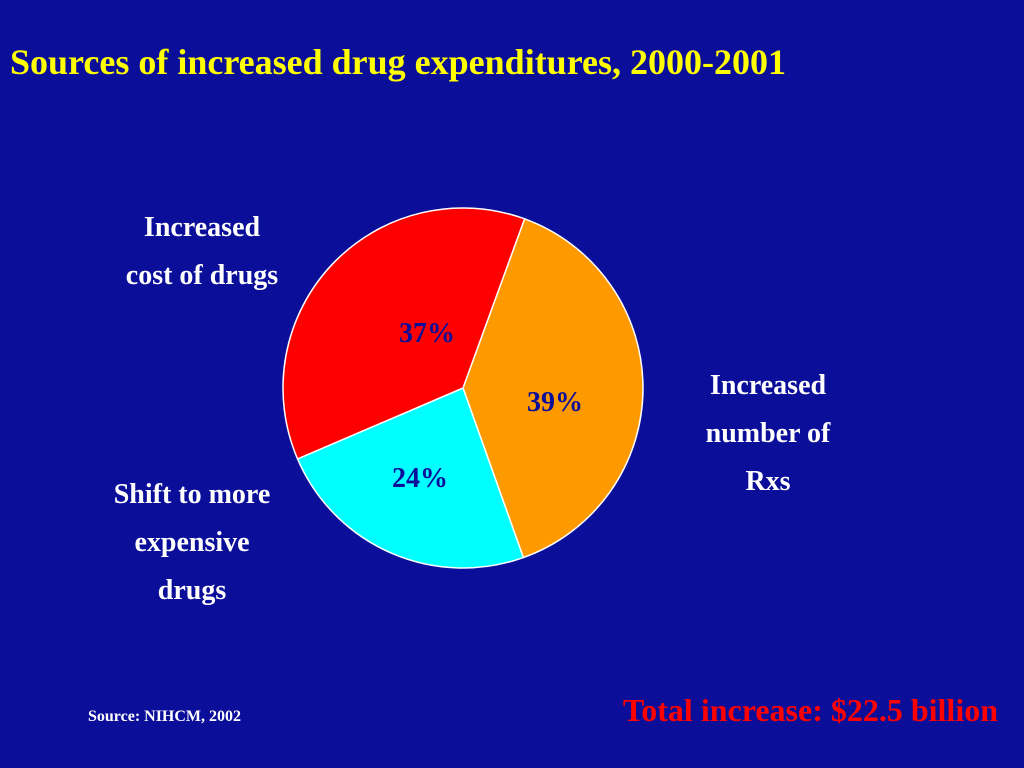 The image size is (1024, 768). I want to click on pie-slice-rxs, so click(553, 388).